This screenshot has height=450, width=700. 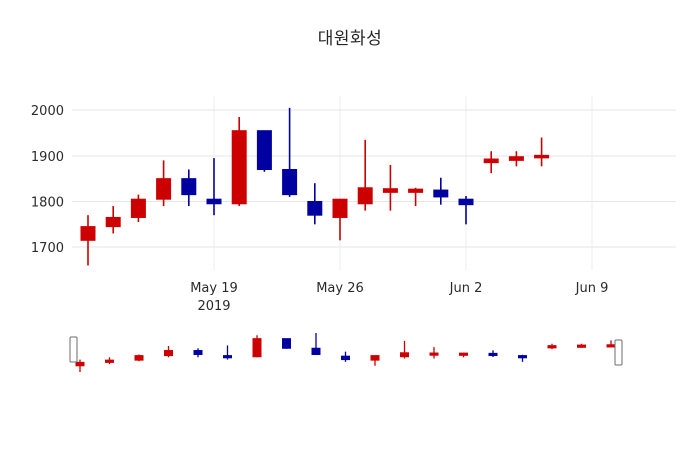 What do you see at coordinates (47, 202) in the screenshot?
I see `y-axis-tick-label: 1800` at bounding box center [47, 202].